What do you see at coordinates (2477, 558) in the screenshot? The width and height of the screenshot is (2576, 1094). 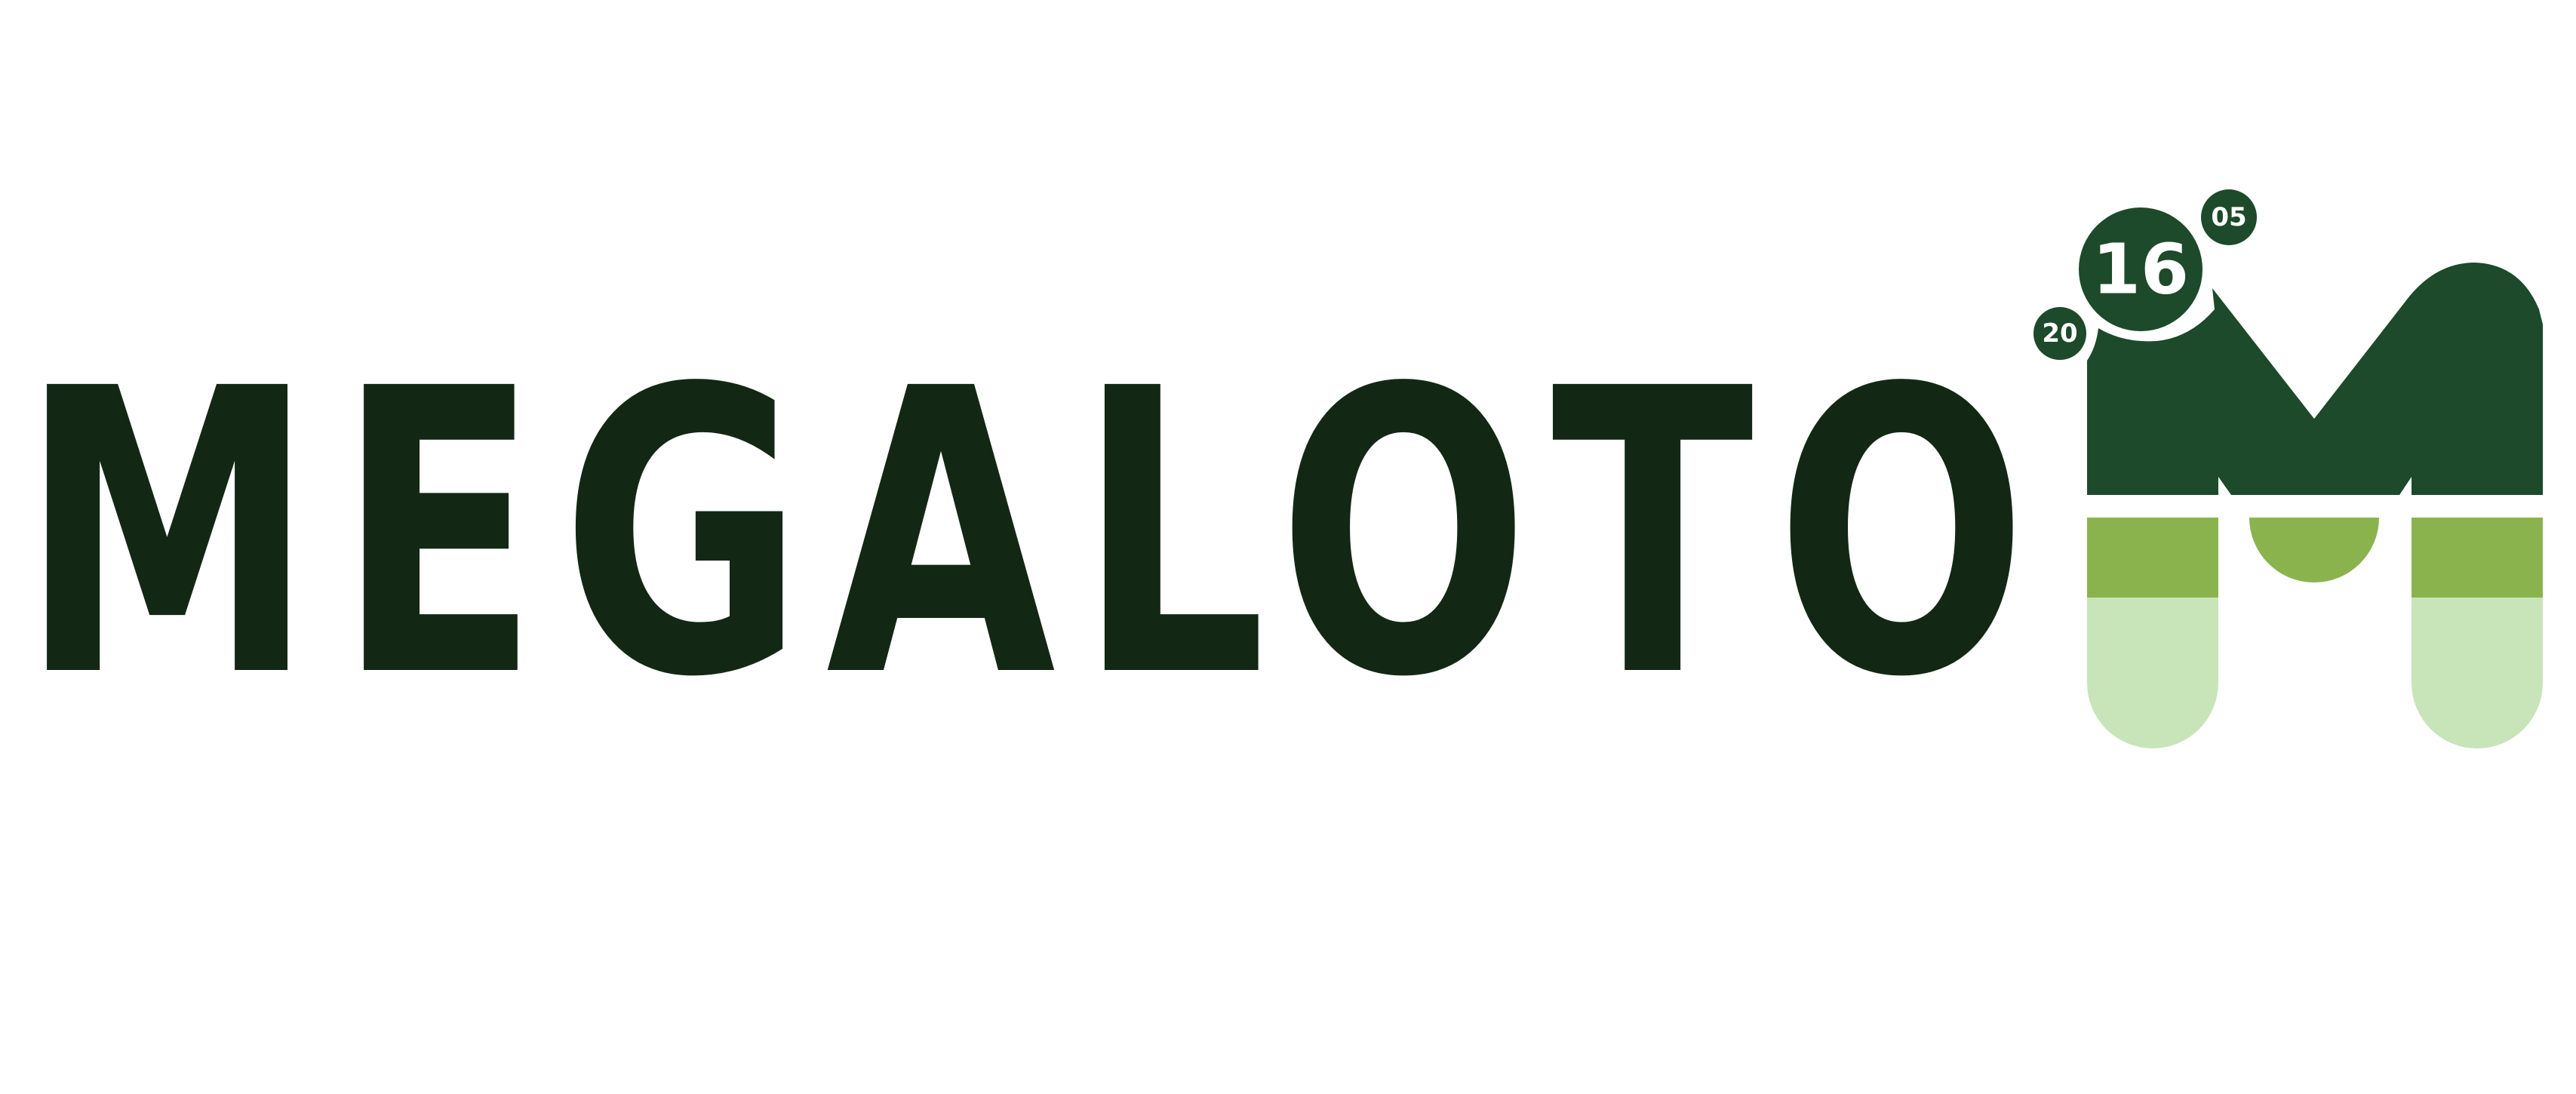 I see `m-emblem-band-right` at bounding box center [2477, 558].